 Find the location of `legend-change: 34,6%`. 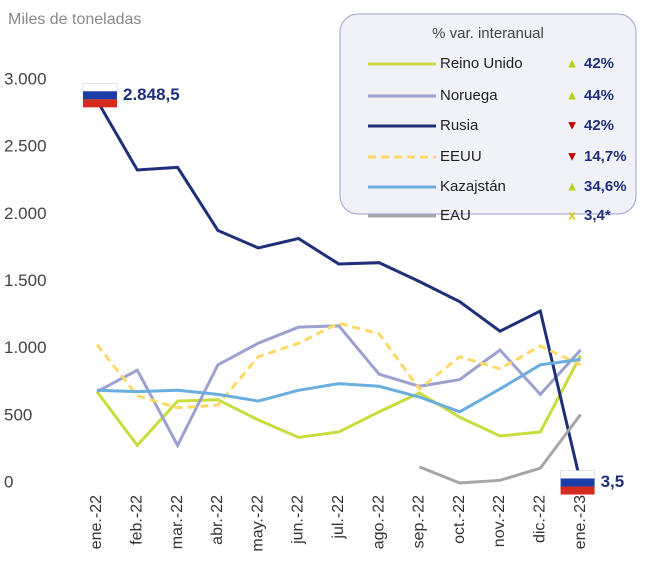

legend-change: 34,6% is located at coordinates (605, 186).